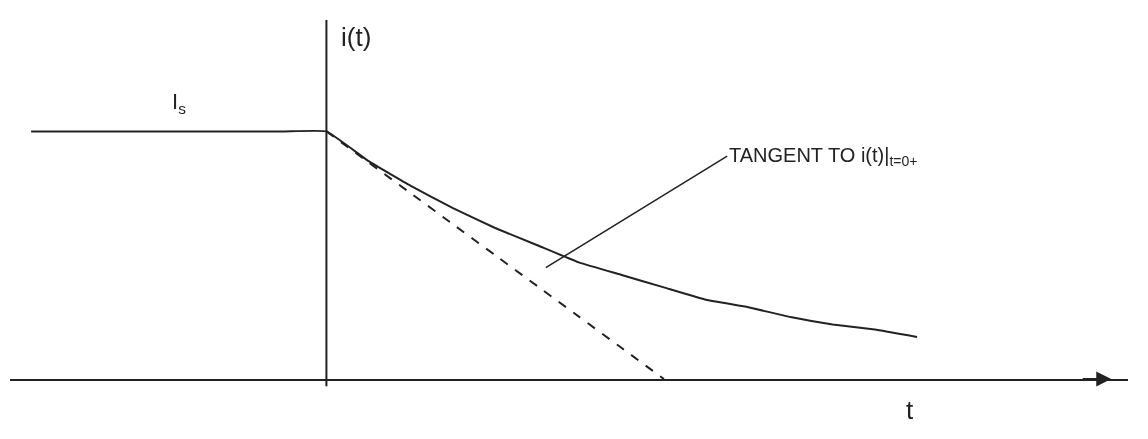  Describe the element at coordinates (823, 157) in the screenshot. I see `annotation: TANGENT TO i(t)|$_{t=0+}$` at that location.